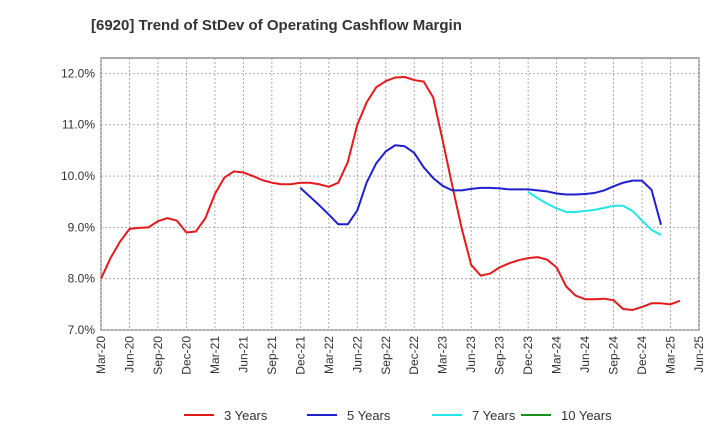 Image resolution: width=720 pixels, height=440 pixels. Describe the element at coordinates (414, 355) in the screenshot. I see `x-tick-label: Dec-22` at that location.